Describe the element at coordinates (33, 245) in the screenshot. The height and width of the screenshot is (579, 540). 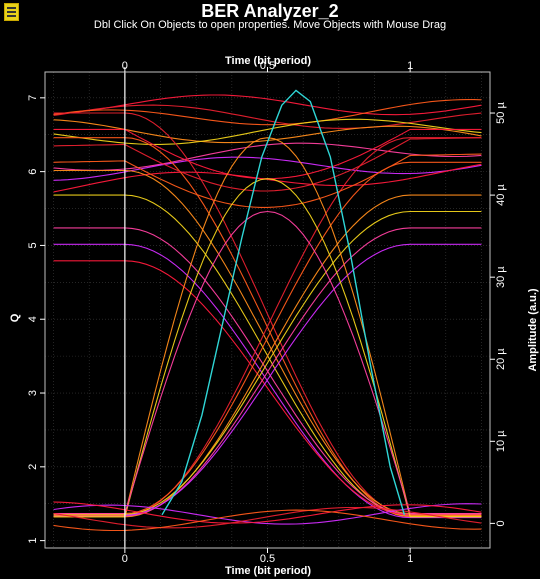
I see `q-tick-label: 5` at that location.